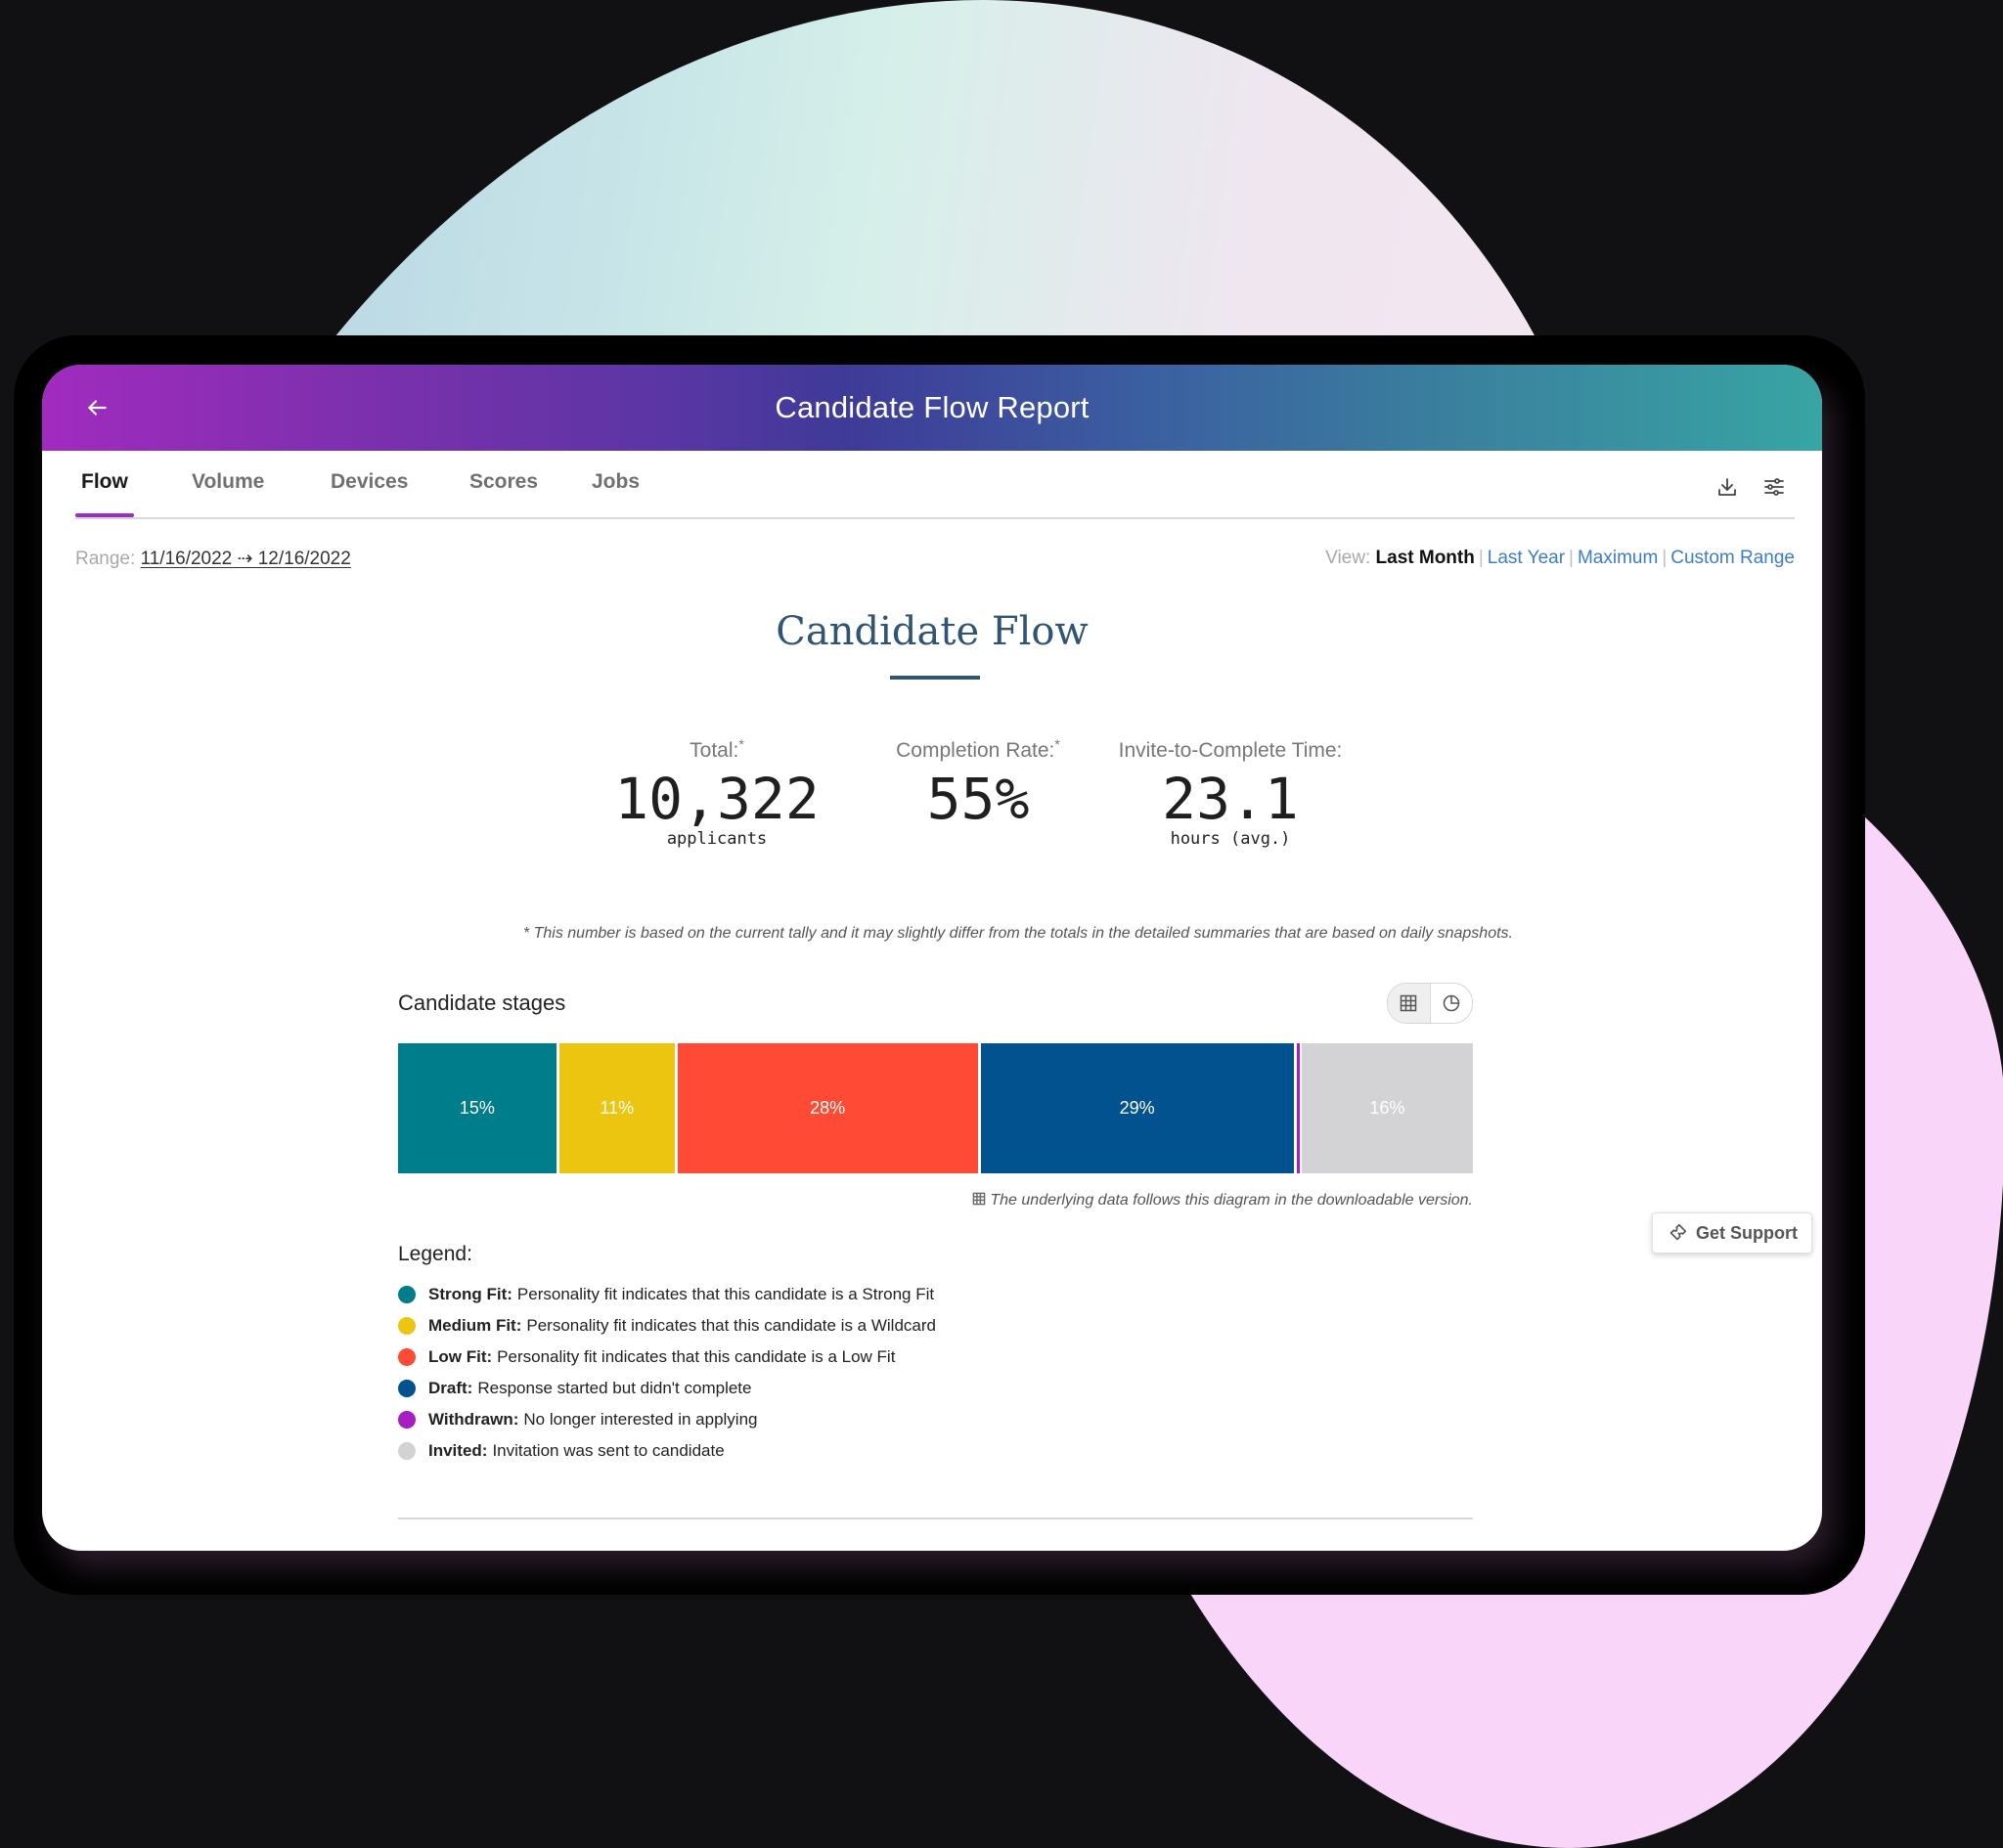 Image resolution: width=2003 pixels, height=1848 pixels. I want to click on bar-segment-withdrawn, so click(1299, 1108).